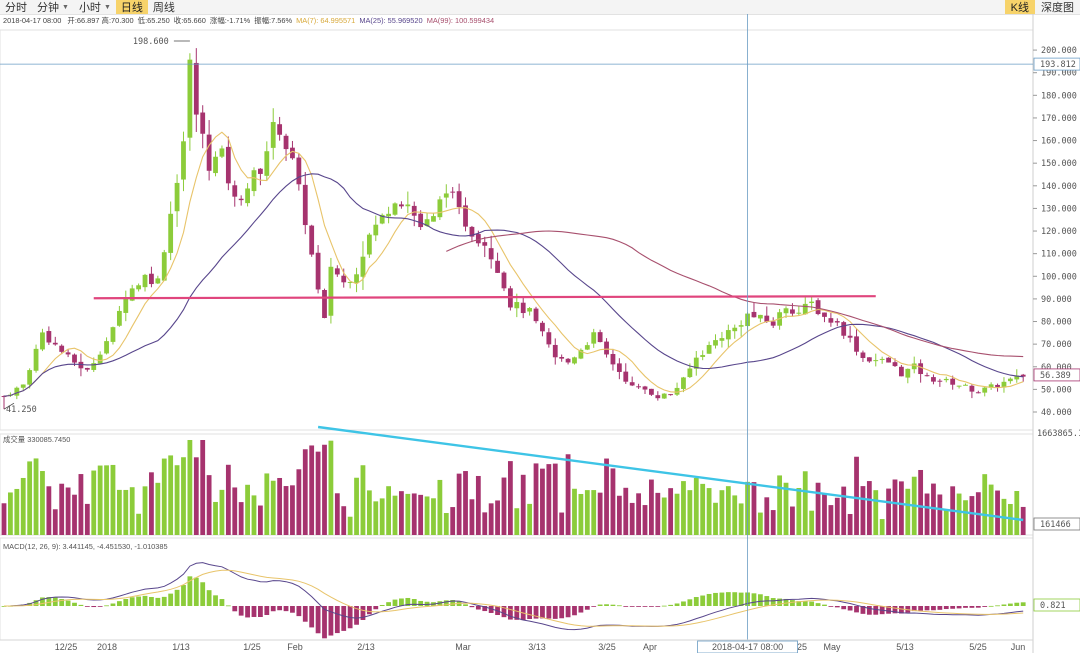  What do you see at coordinates (540, 7) in the screenshot?
I see `chart-toolbar: 分时 分钟 ▼ 小时 ▼ 日线 周线 K线 深度图` at bounding box center [540, 7].